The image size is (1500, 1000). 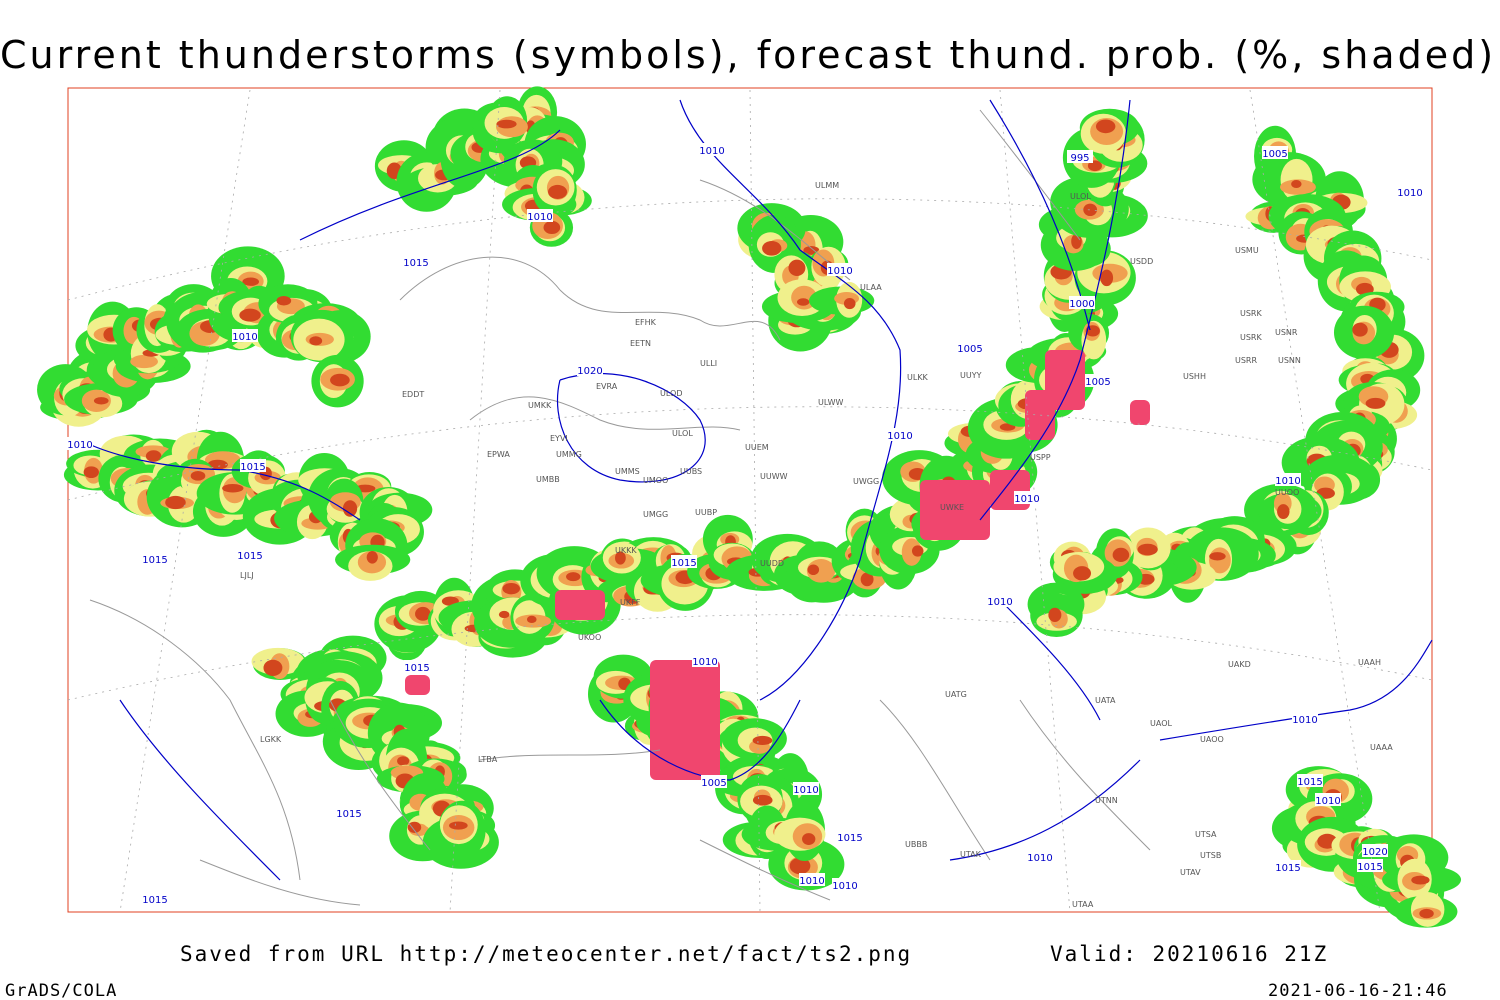 I want to click on station-label: LTBA, so click(x=488, y=759).